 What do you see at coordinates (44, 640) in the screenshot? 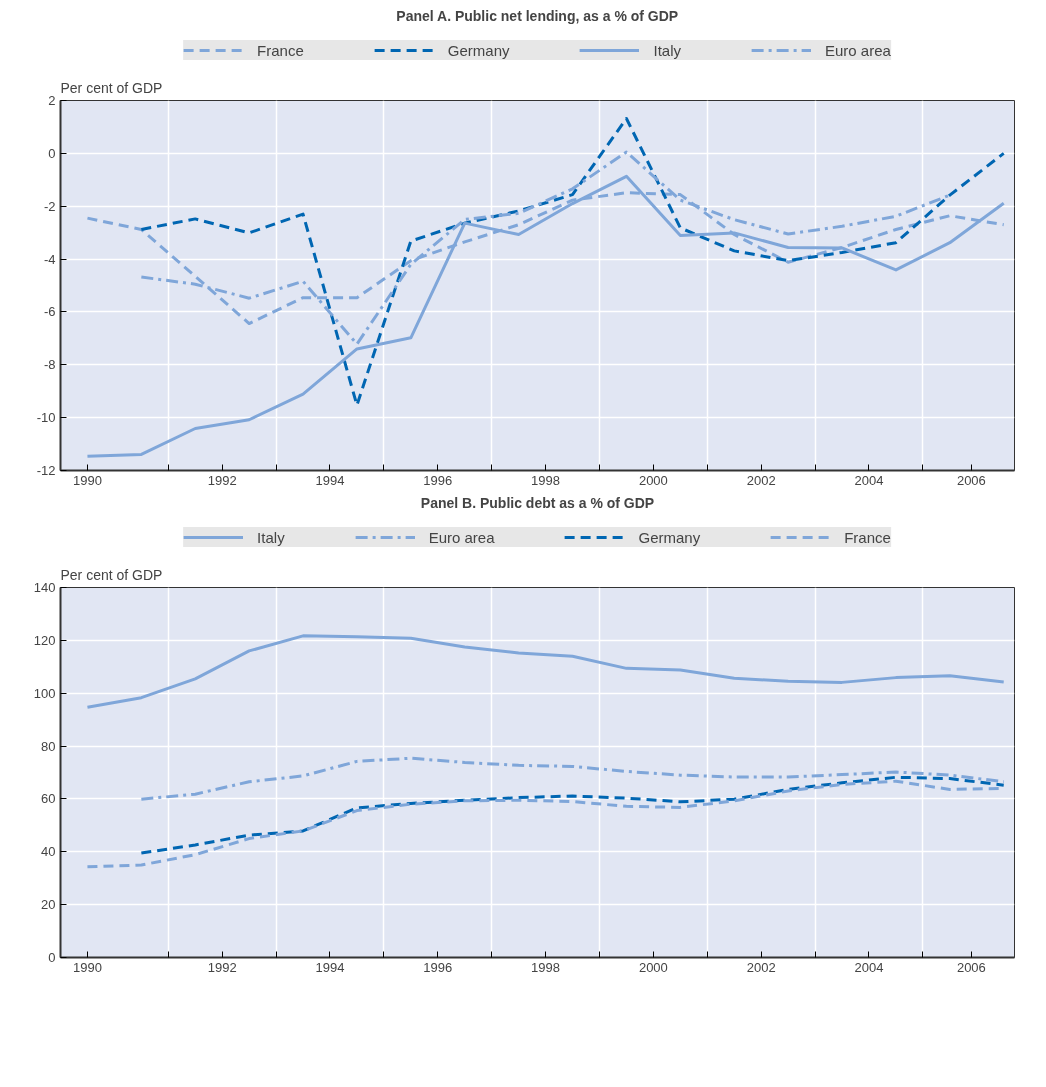
I see `y-tick-label: 120` at bounding box center [44, 640].